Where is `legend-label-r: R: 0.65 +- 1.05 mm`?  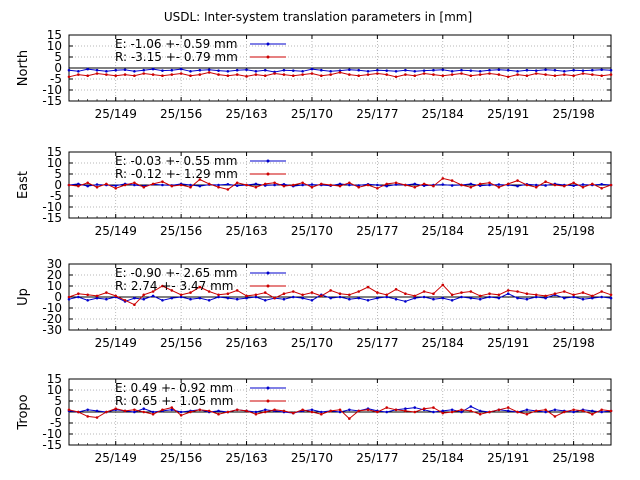 legend-label-r: R: 0.65 +- 1.05 mm is located at coordinates (174, 401).